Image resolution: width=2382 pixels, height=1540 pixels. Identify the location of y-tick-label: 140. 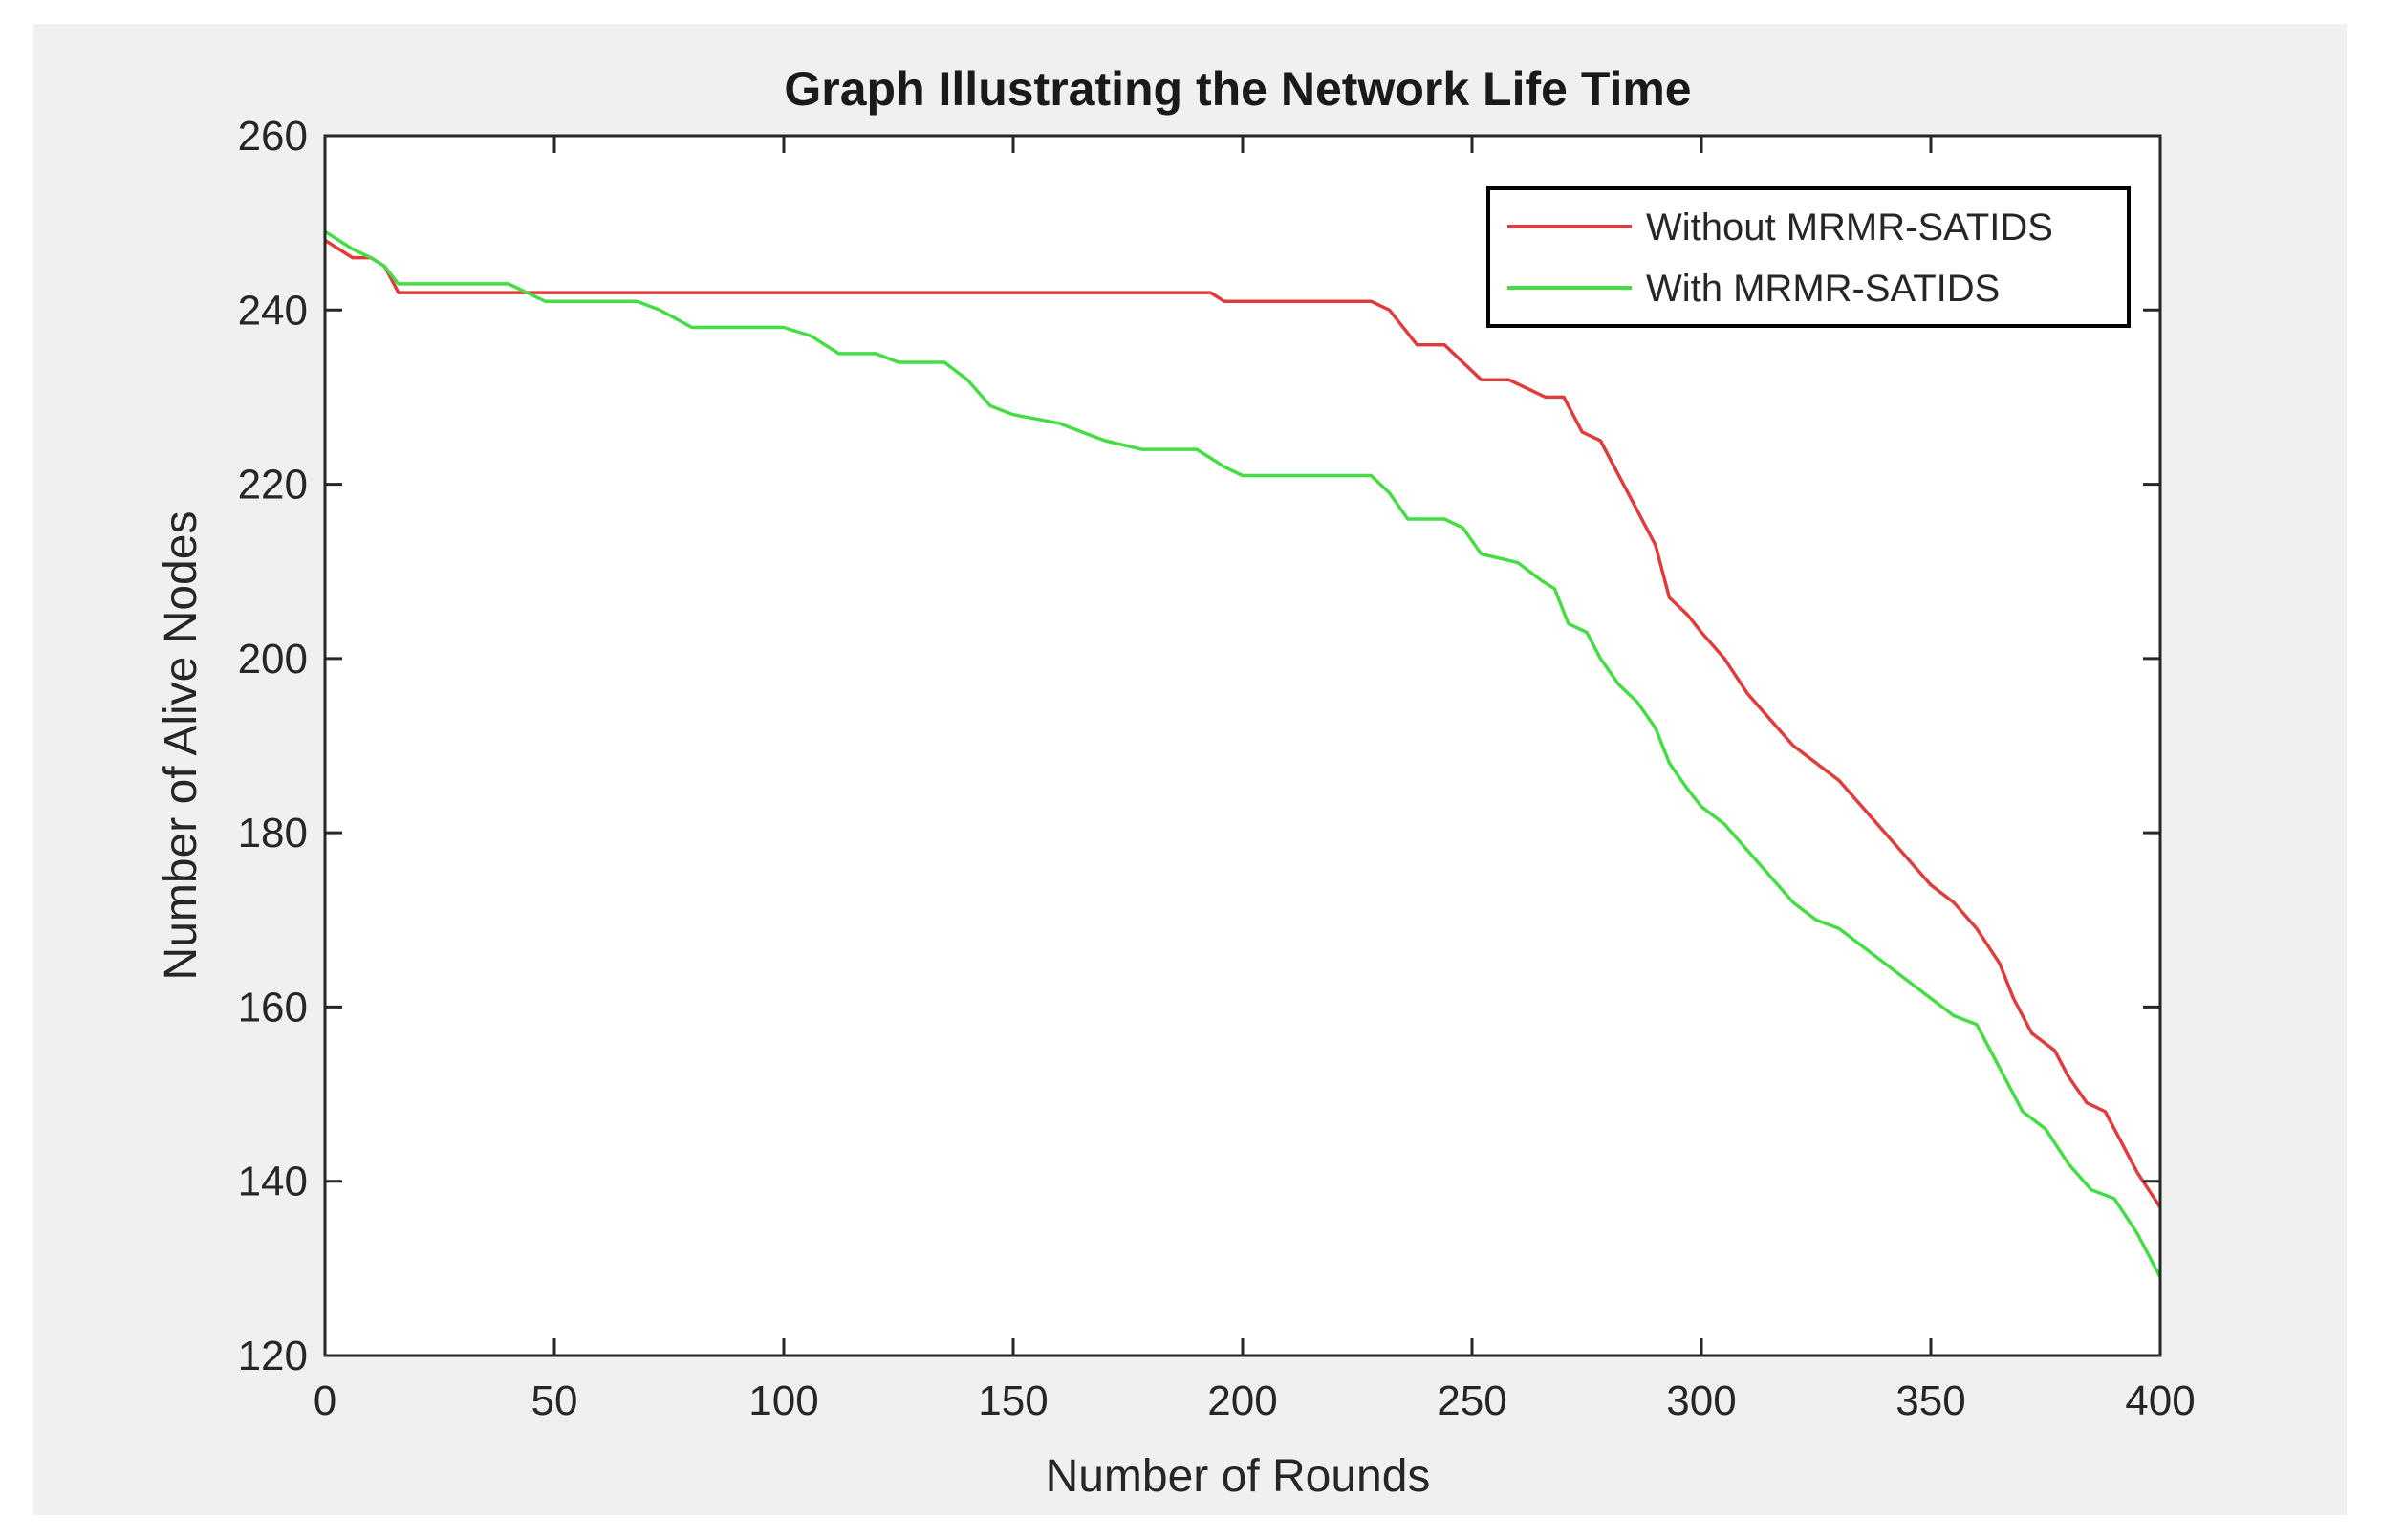
(273, 1182).